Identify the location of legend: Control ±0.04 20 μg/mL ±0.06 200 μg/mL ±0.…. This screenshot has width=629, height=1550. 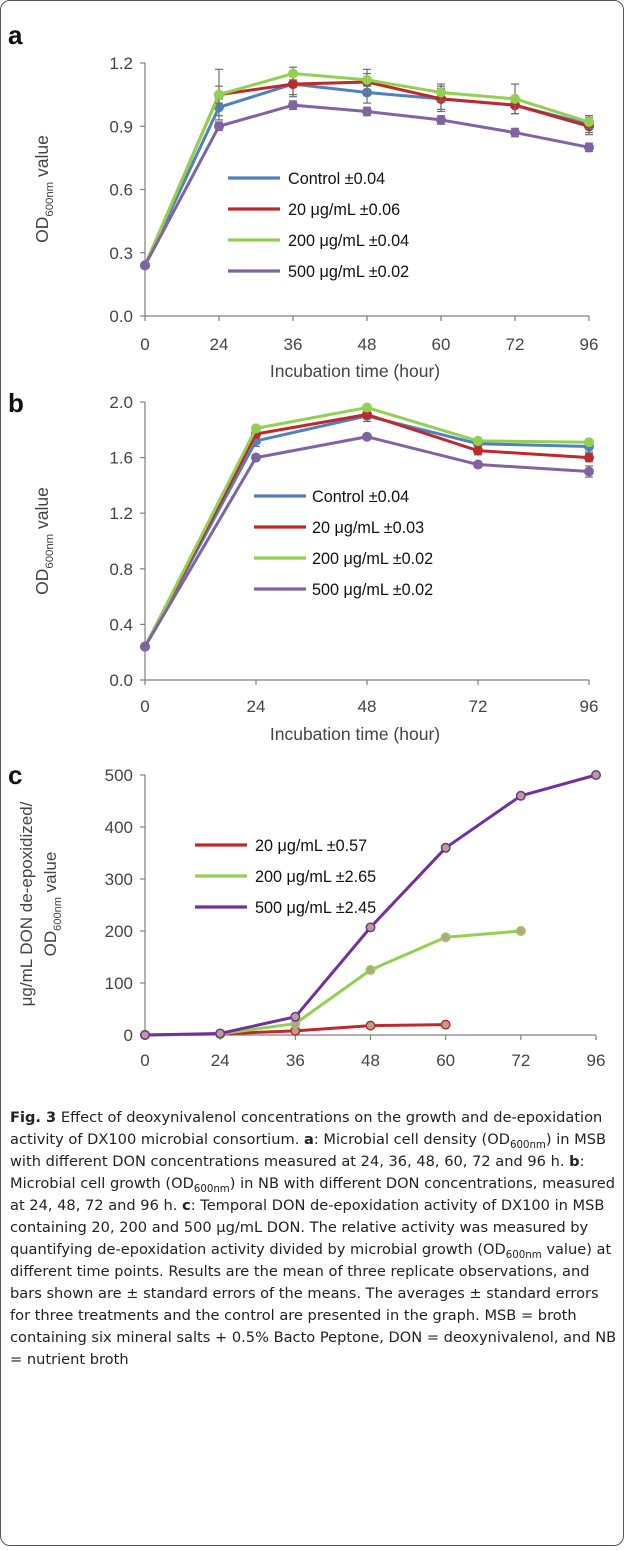
(318, 225).